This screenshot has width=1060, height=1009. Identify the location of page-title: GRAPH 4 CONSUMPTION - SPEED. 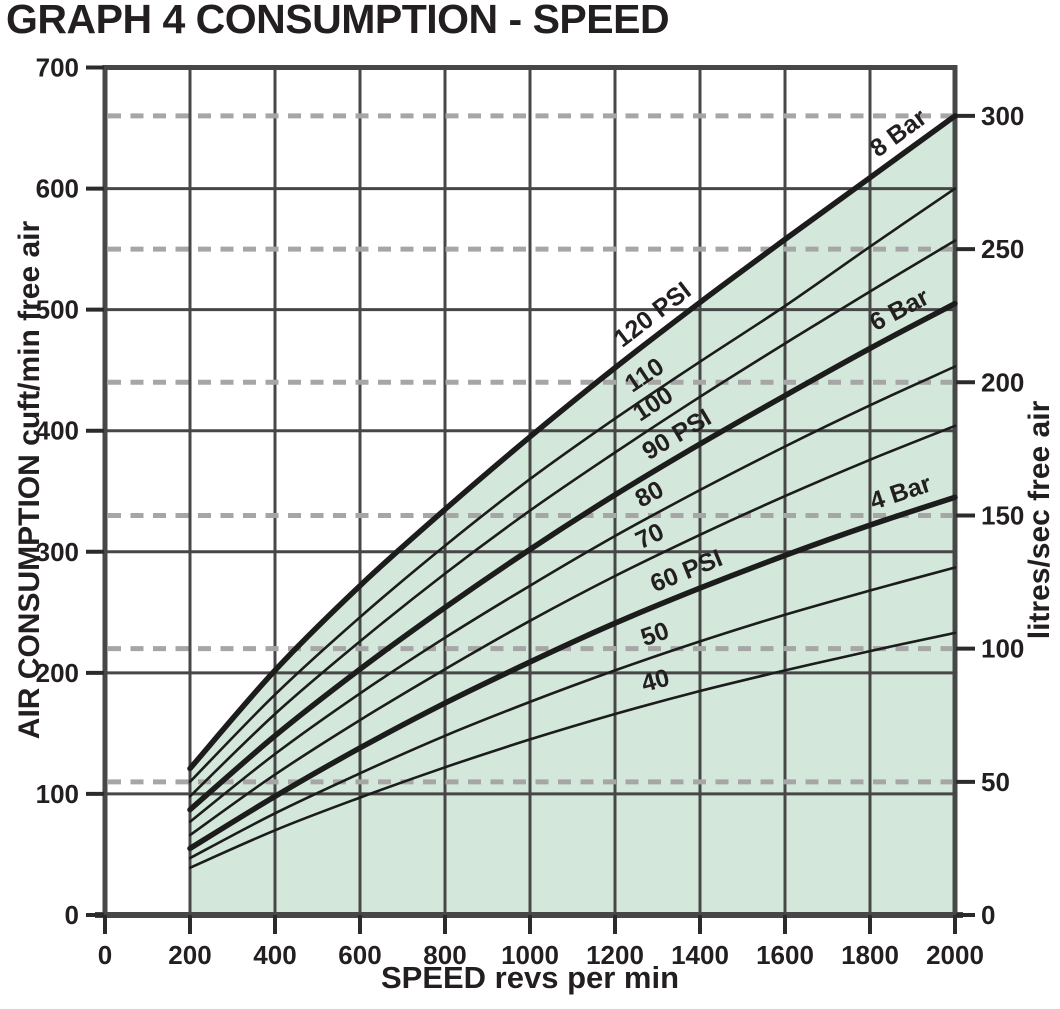
(338, 21).